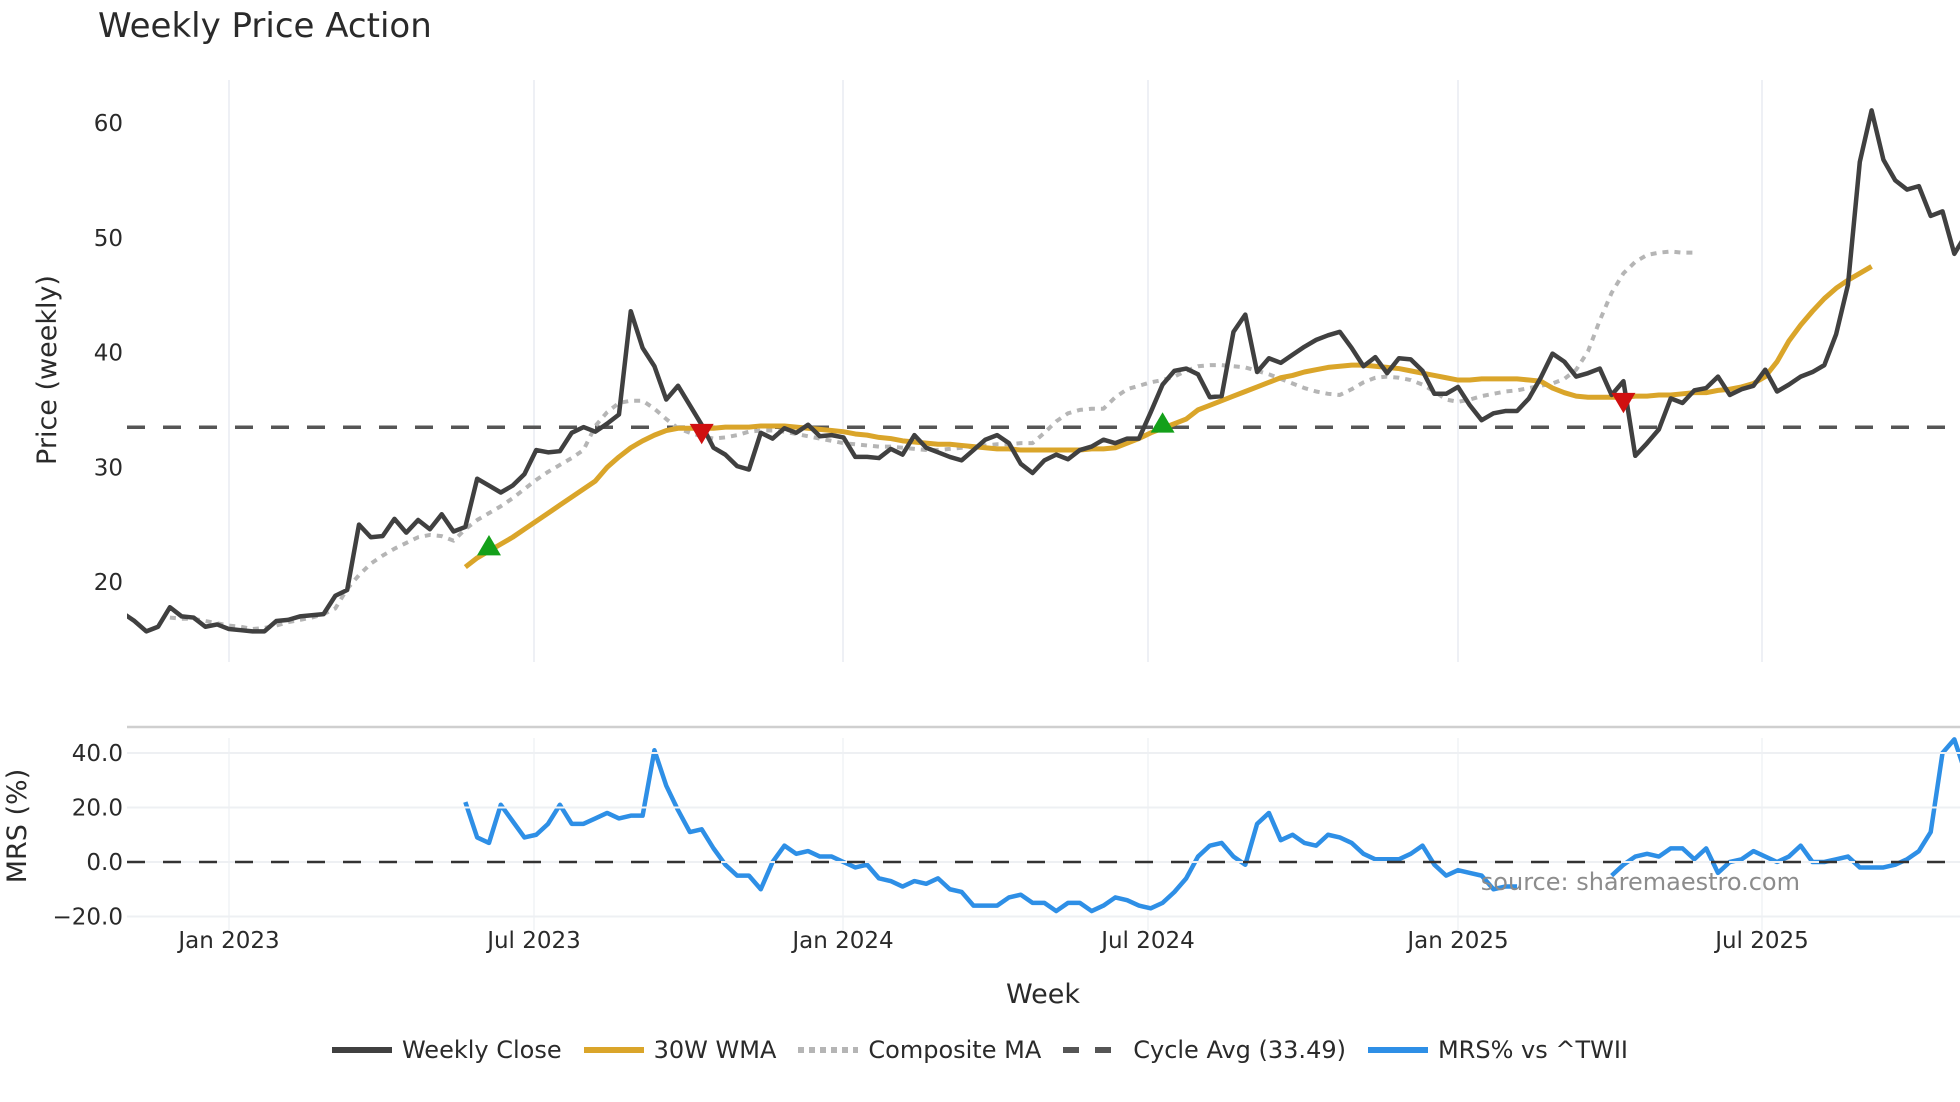  Describe the element at coordinates (265, 26) in the screenshot. I see `chart-title: Weekly Price Action` at that location.